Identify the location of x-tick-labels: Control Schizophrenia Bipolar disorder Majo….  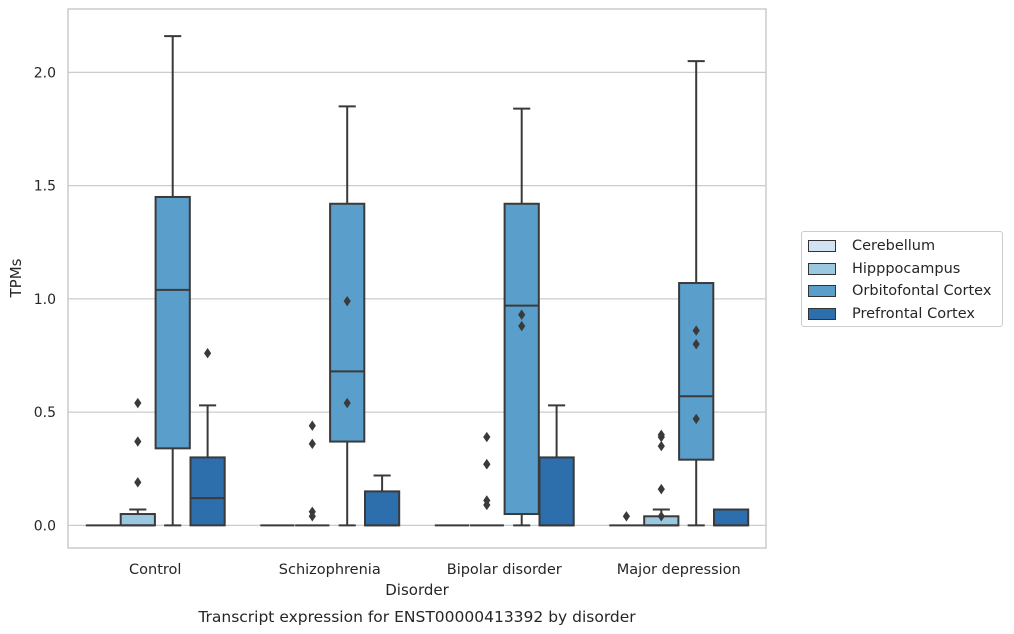
(435, 570).